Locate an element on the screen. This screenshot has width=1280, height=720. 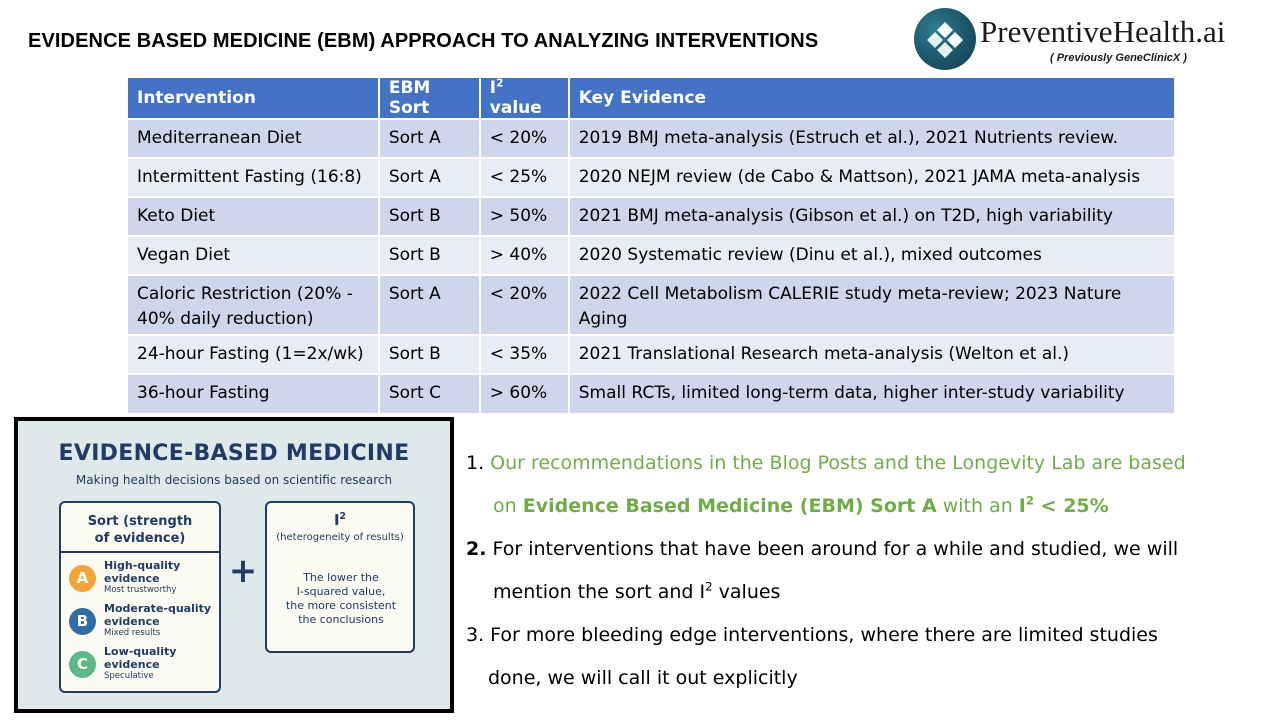
cell-intervention: 36-hour Fasting is located at coordinates (254, 393).